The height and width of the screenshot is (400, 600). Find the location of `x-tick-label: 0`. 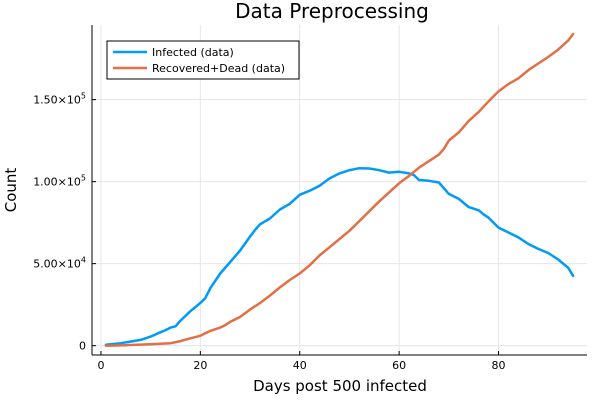

x-tick-label: 0 is located at coordinates (100, 365).